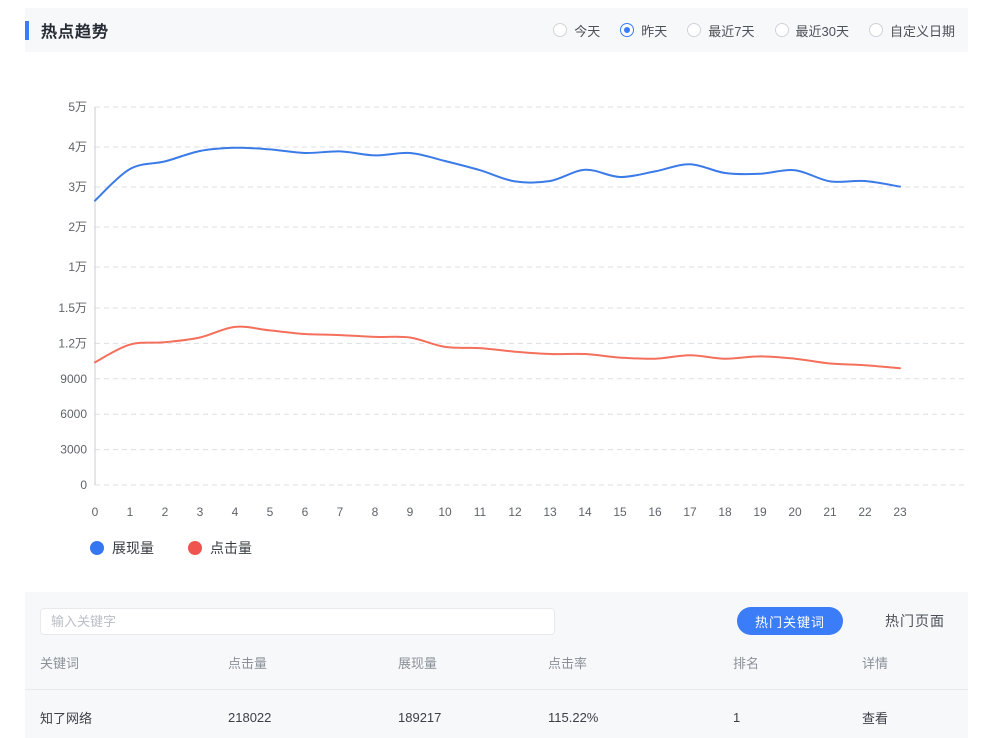  Describe the element at coordinates (497, 347) in the screenshot. I see `series-line-点击量` at that location.